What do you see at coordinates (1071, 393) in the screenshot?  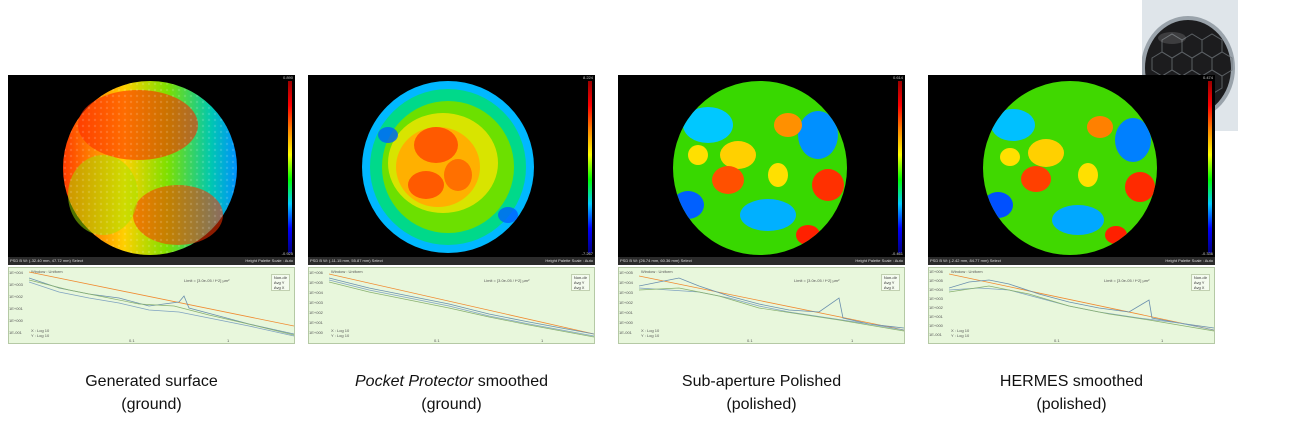 I see `panel-caption: HERMES smoothed (polished)` at bounding box center [1071, 393].